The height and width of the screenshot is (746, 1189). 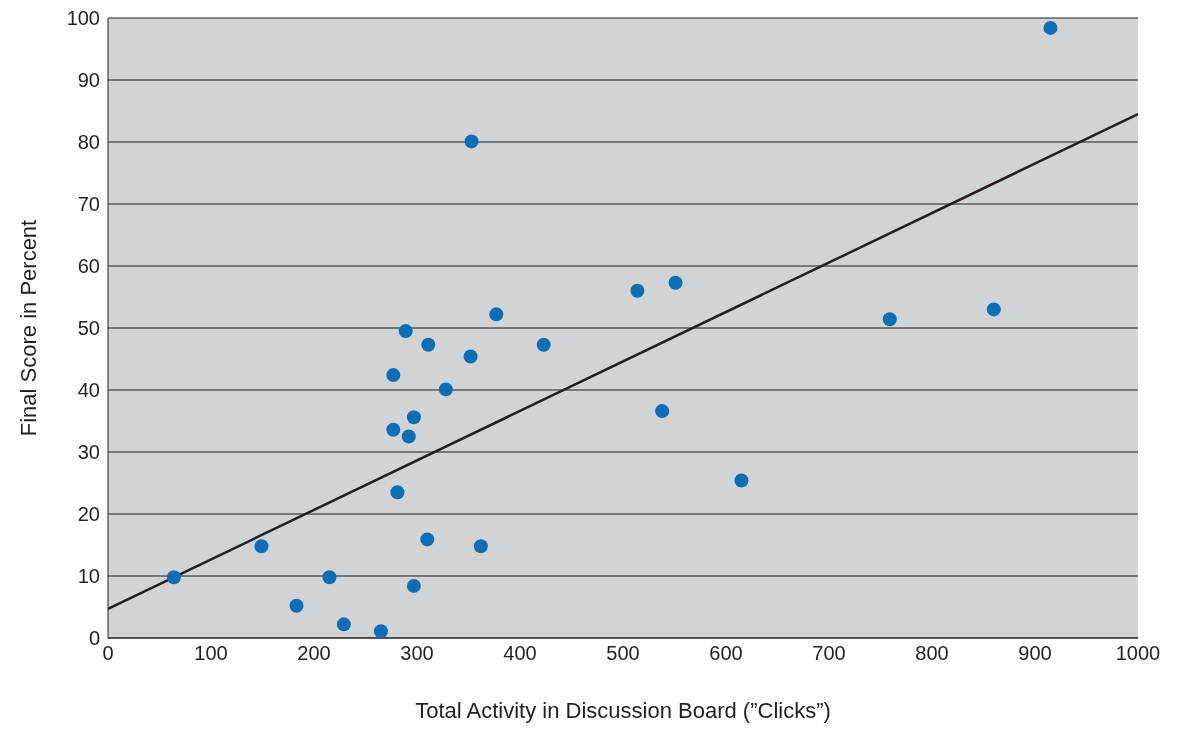 I want to click on x-tick-label: 700, so click(x=829, y=653).